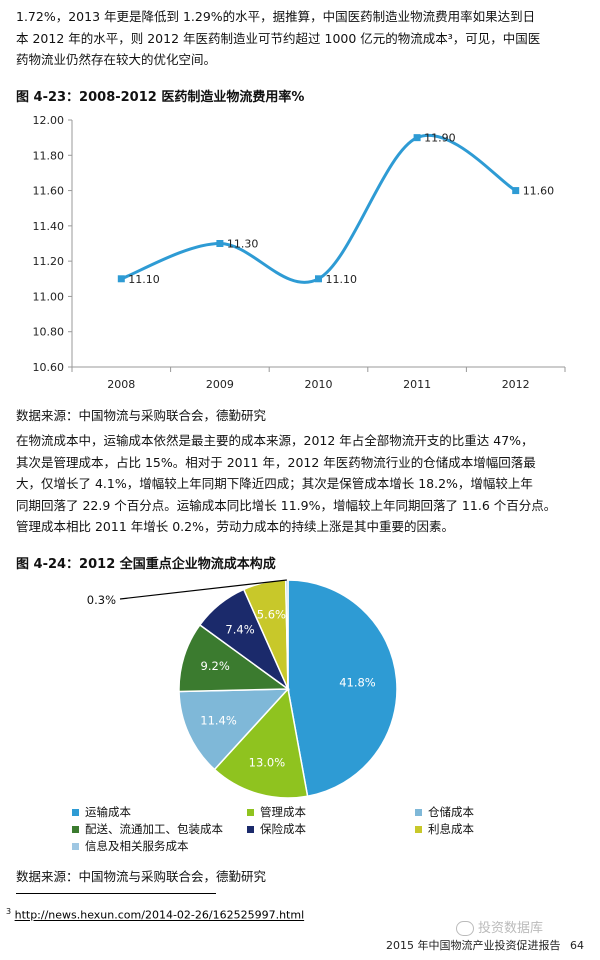 The image size is (600, 960). What do you see at coordinates (141, 415) in the screenshot?
I see `figure-source-1: 数据来源：中国物流与采购联合会，德勤研究` at bounding box center [141, 415].